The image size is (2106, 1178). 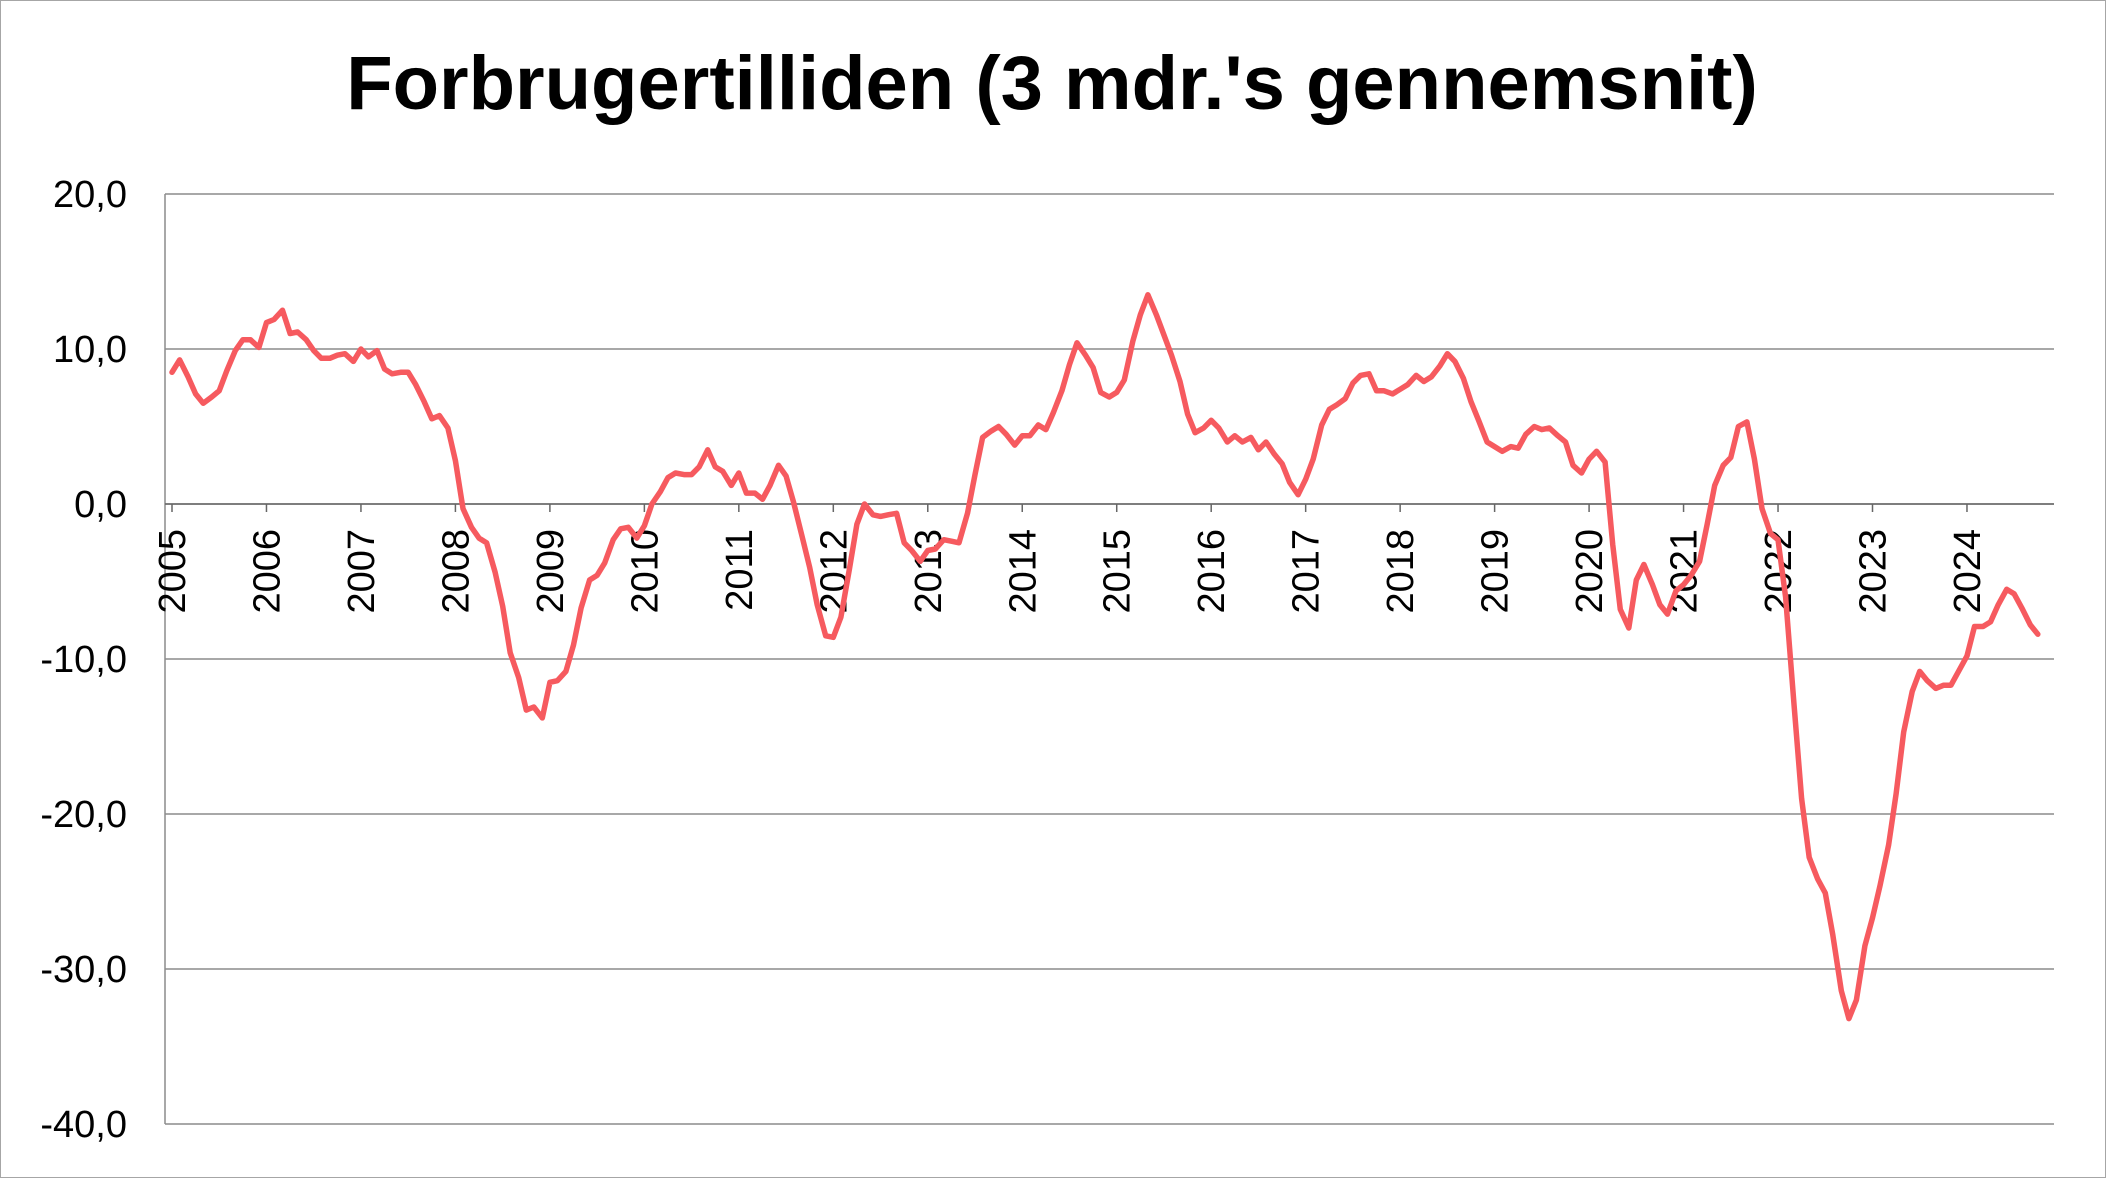 I want to click on chart-title: Forbrugertilliden (3 mdr.'s gennemsnit), so click(x=1052, y=83).